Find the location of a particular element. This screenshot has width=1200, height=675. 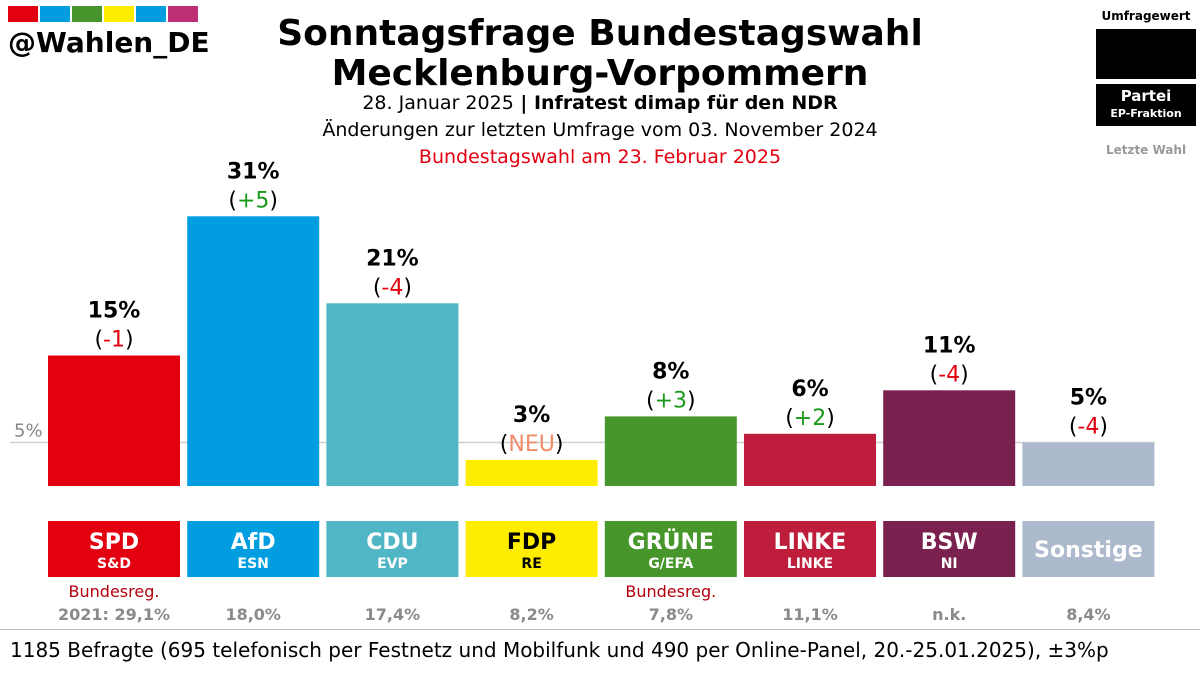

value-label: 6% is located at coordinates (809, 389).